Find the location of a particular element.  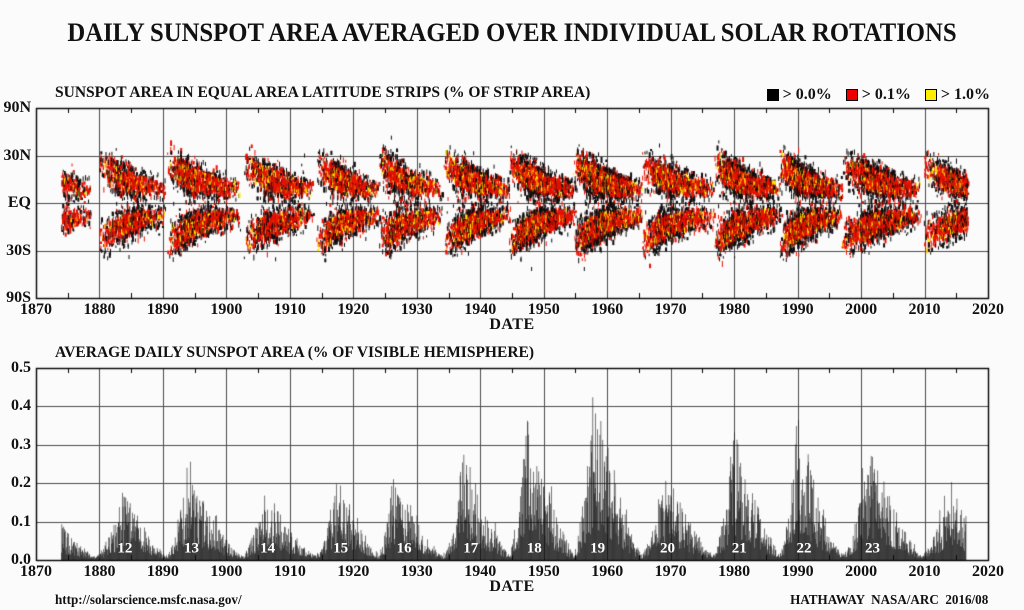

cycle-label-22: 22 is located at coordinates (804, 548).